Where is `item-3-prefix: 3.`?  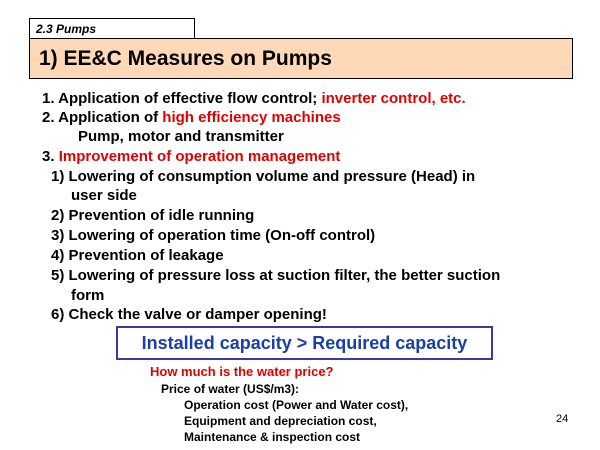
item-3-prefix: 3. is located at coordinates (50, 156).